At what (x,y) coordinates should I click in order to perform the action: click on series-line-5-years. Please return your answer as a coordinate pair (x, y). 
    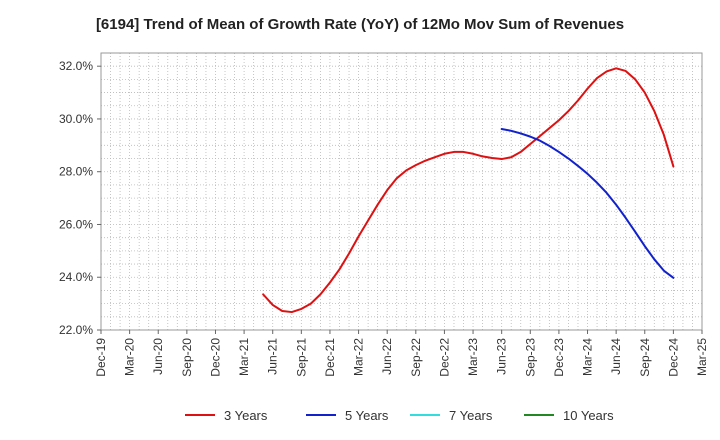
    Looking at the image, I should click on (587, 203).